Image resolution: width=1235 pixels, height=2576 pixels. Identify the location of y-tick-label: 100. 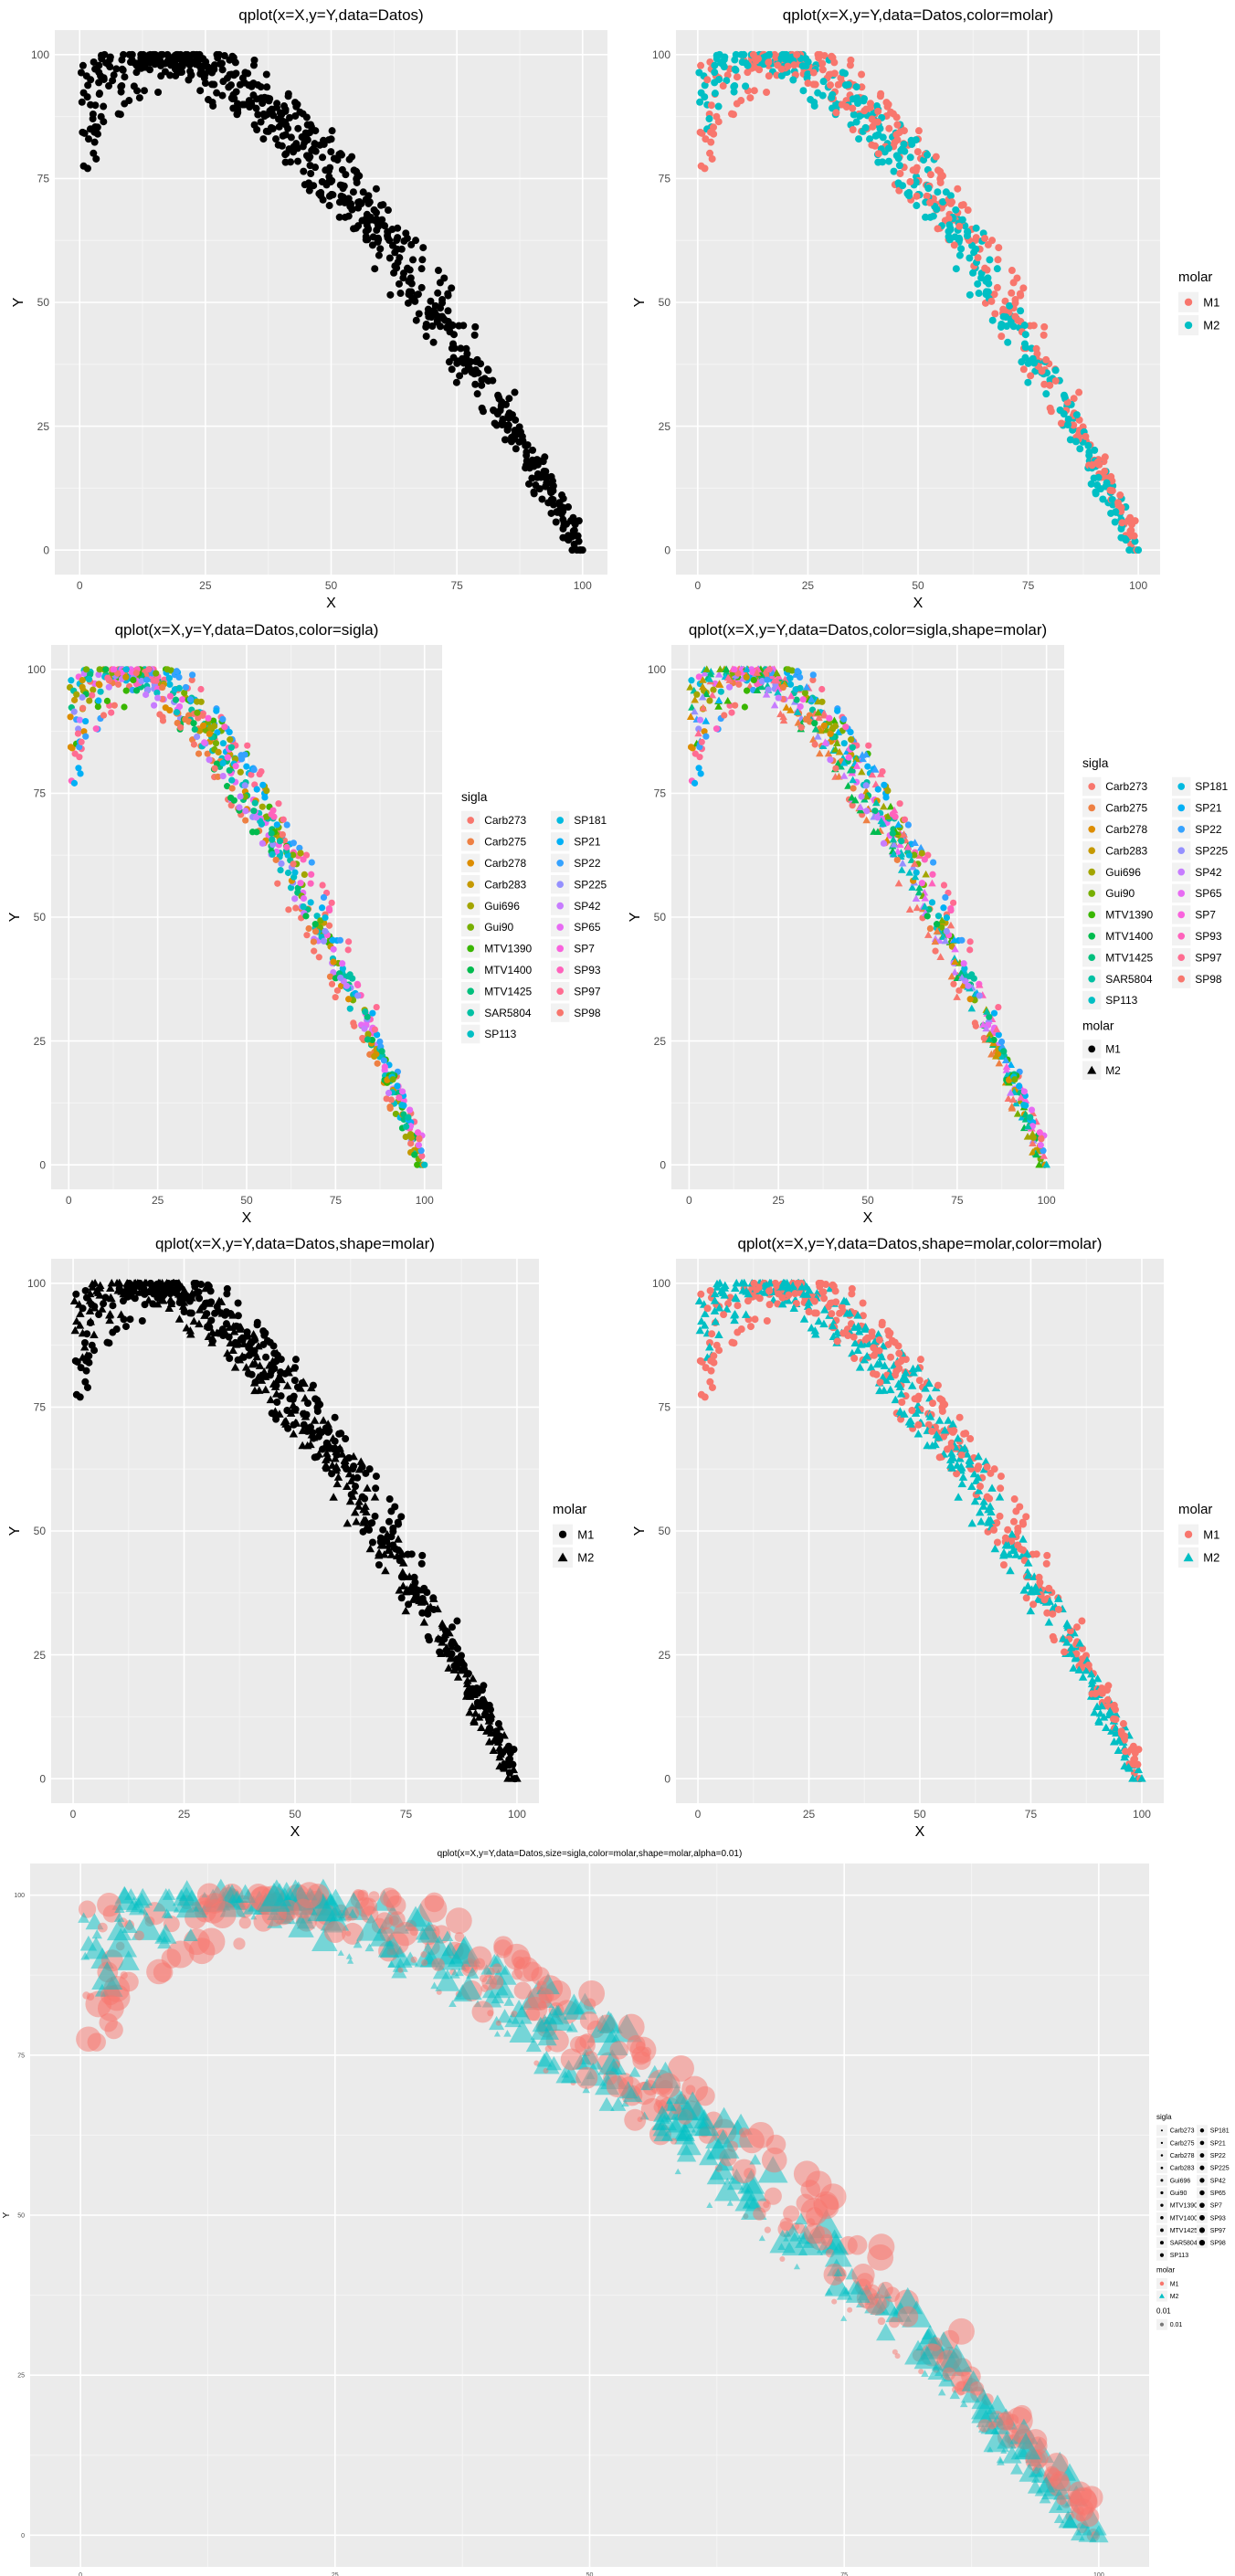
(661, 1283).